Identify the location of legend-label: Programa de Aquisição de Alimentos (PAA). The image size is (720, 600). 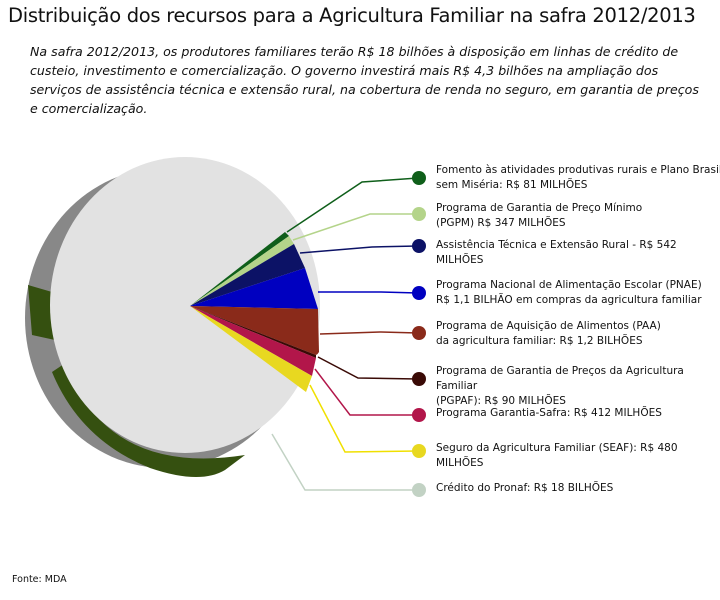
(548, 326).